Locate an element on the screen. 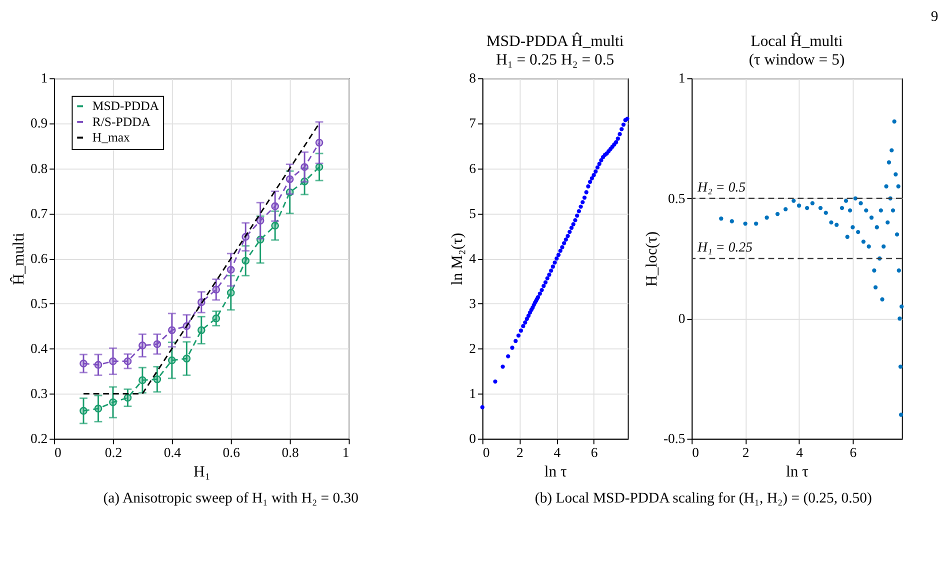  ref-line-label: H₁ = 0.25 is located at coordinates (724, 247).